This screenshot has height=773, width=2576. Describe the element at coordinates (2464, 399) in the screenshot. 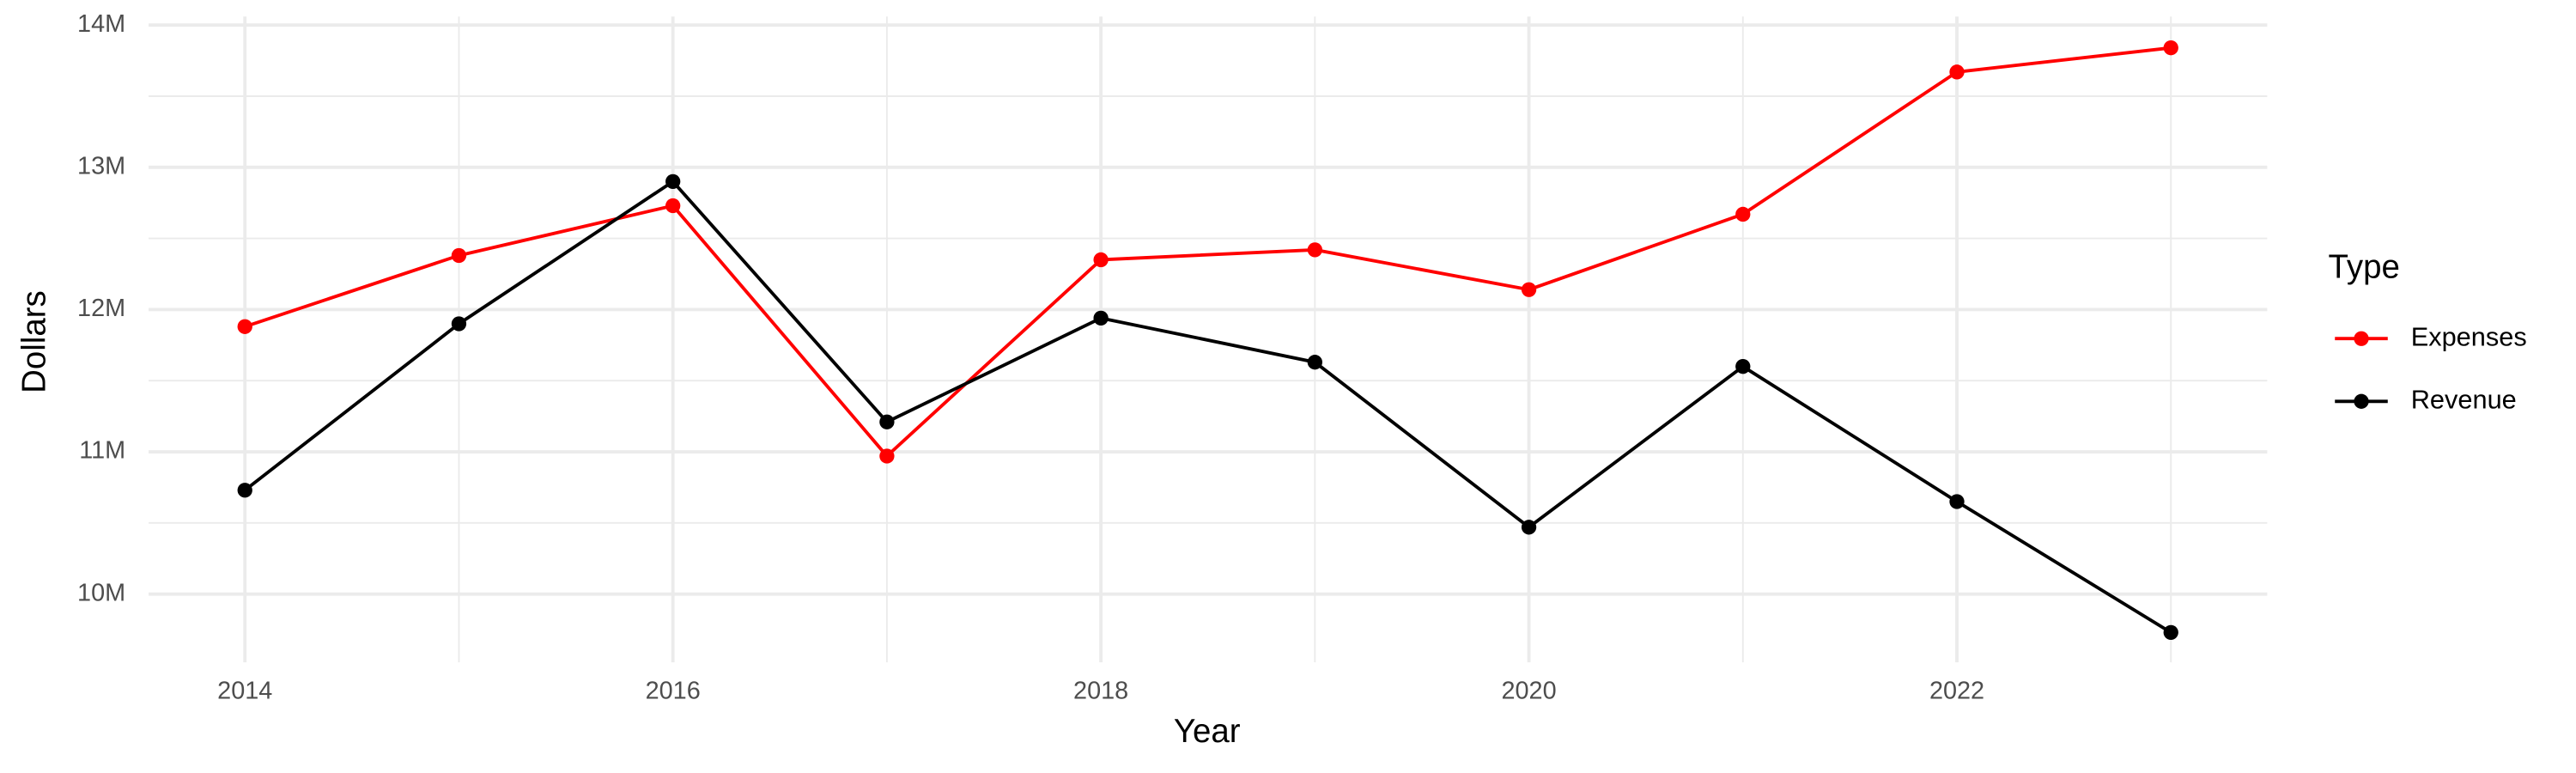

I see `legend-label: Revenue` at that location.